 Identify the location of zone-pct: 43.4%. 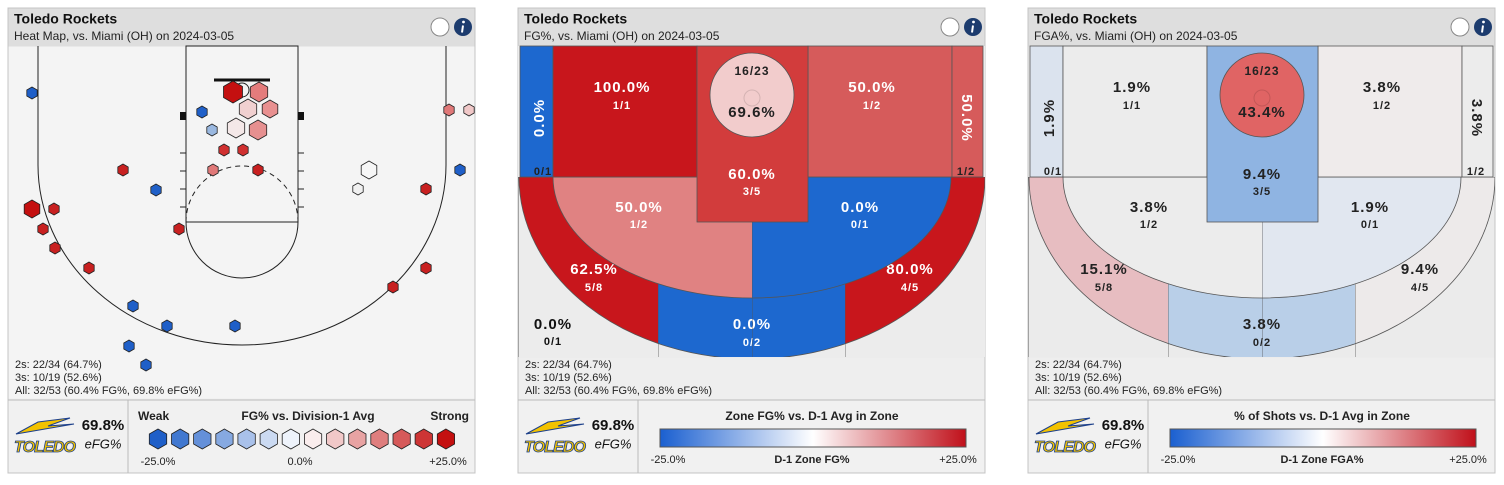
(1262, 112).